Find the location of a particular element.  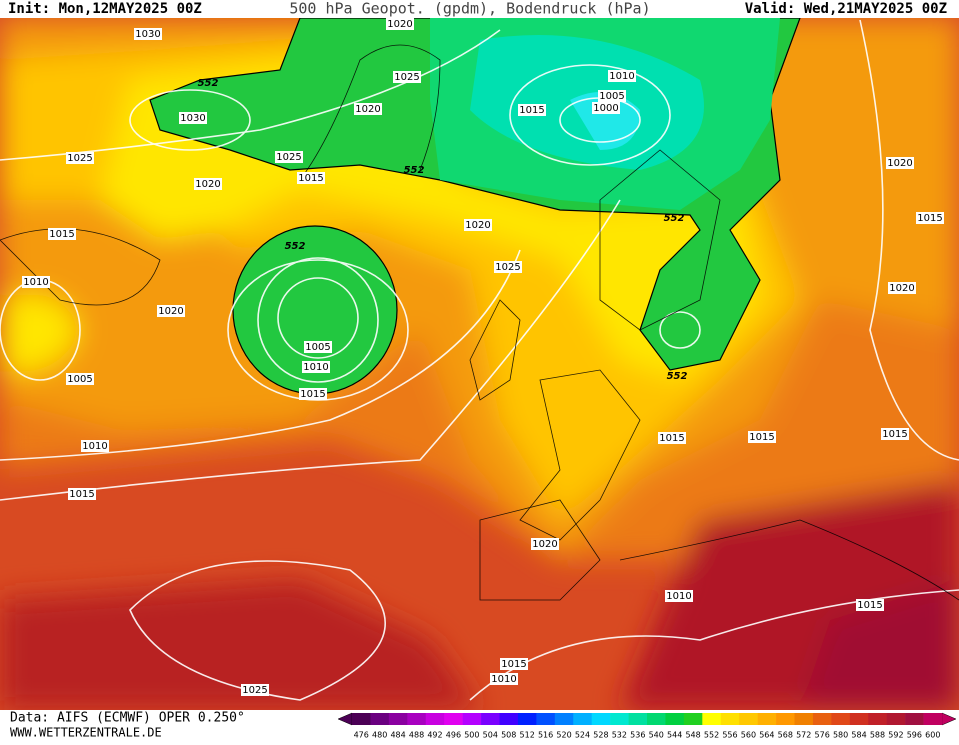

contour-label: 1005 is located at coordinates (612, 96).